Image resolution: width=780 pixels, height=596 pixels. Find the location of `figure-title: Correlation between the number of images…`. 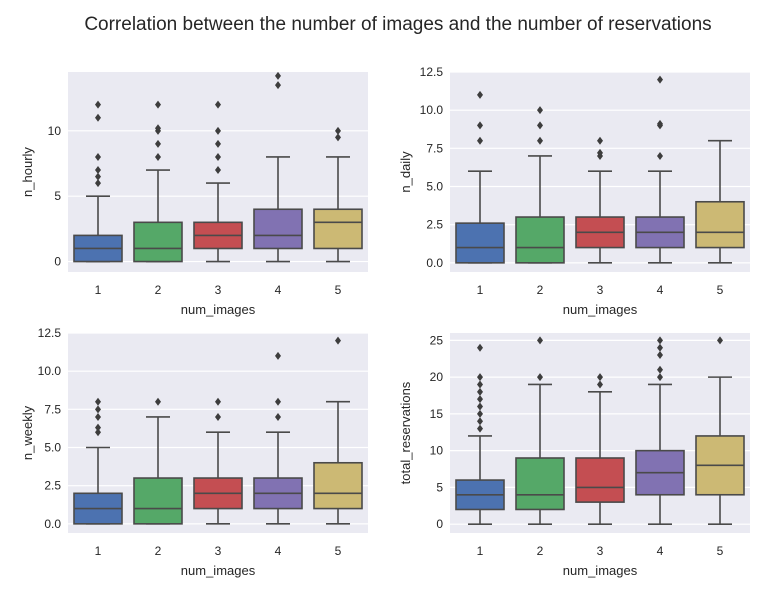

figure-title: Correlation between the number of images… is located at coordinates (397, 24).